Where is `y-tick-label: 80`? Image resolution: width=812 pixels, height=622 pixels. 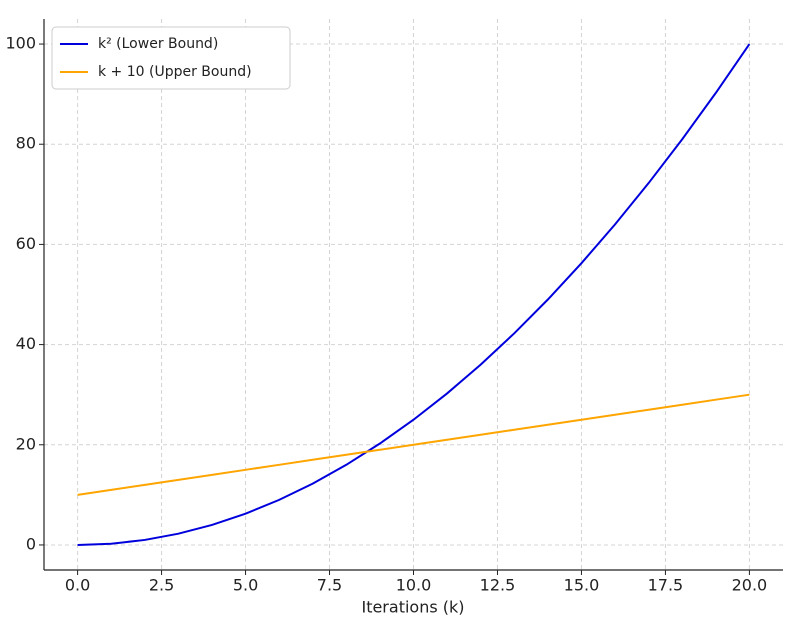 y-tick-label: 80 is located at coordinates (26, 143).